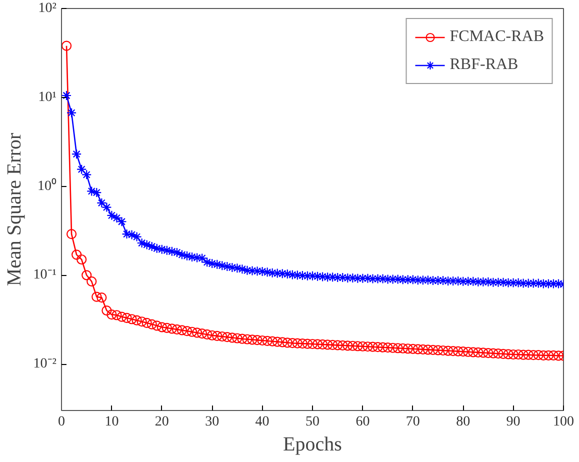 This screenshot has height=462, width=579. Describe the element at coordinates (497, 37) in the screenshot. I see `legend-label: FCMAC-RAB` at that location.